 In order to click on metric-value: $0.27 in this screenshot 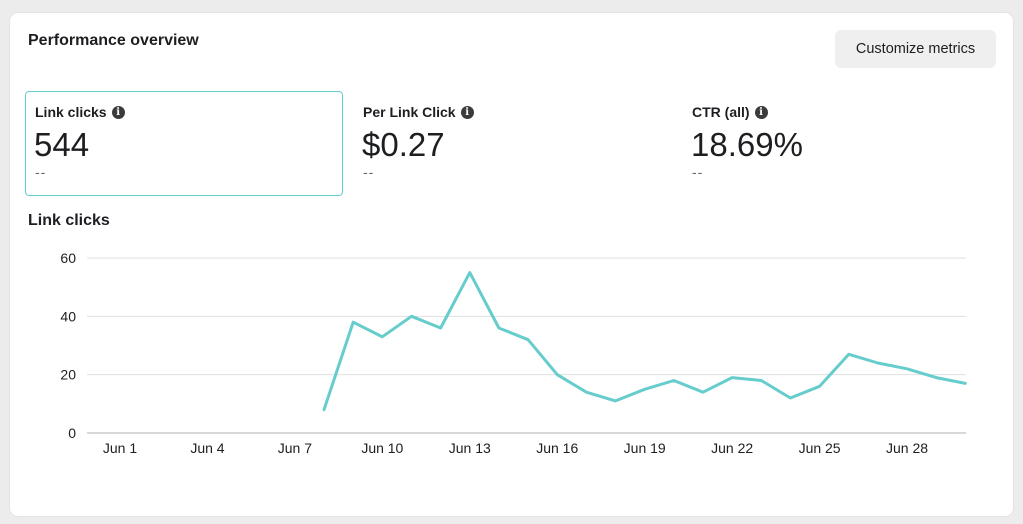, I will do `click(403, 144)`.